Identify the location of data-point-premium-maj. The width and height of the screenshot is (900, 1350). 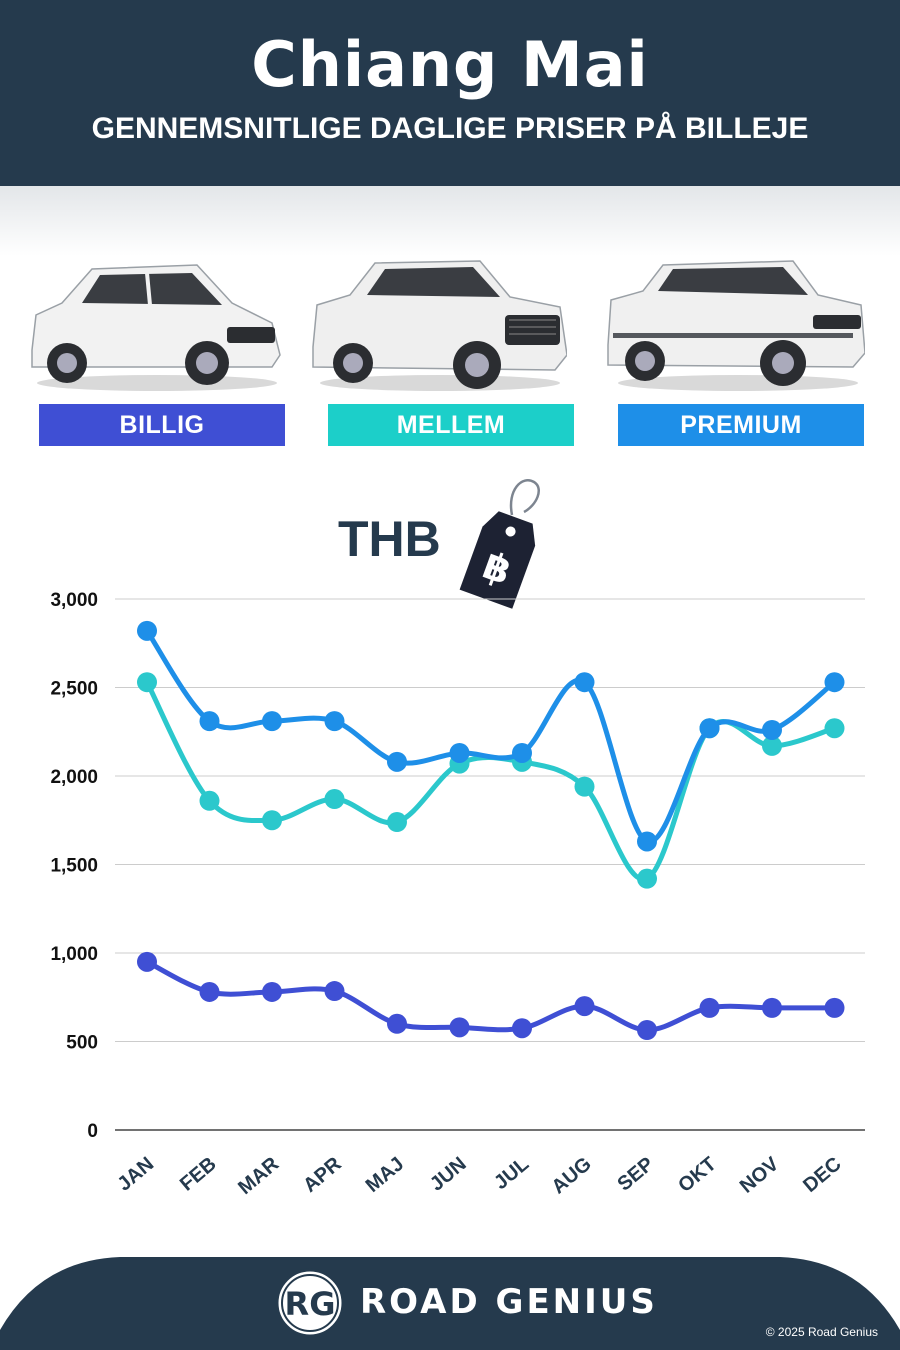
(397, 761).